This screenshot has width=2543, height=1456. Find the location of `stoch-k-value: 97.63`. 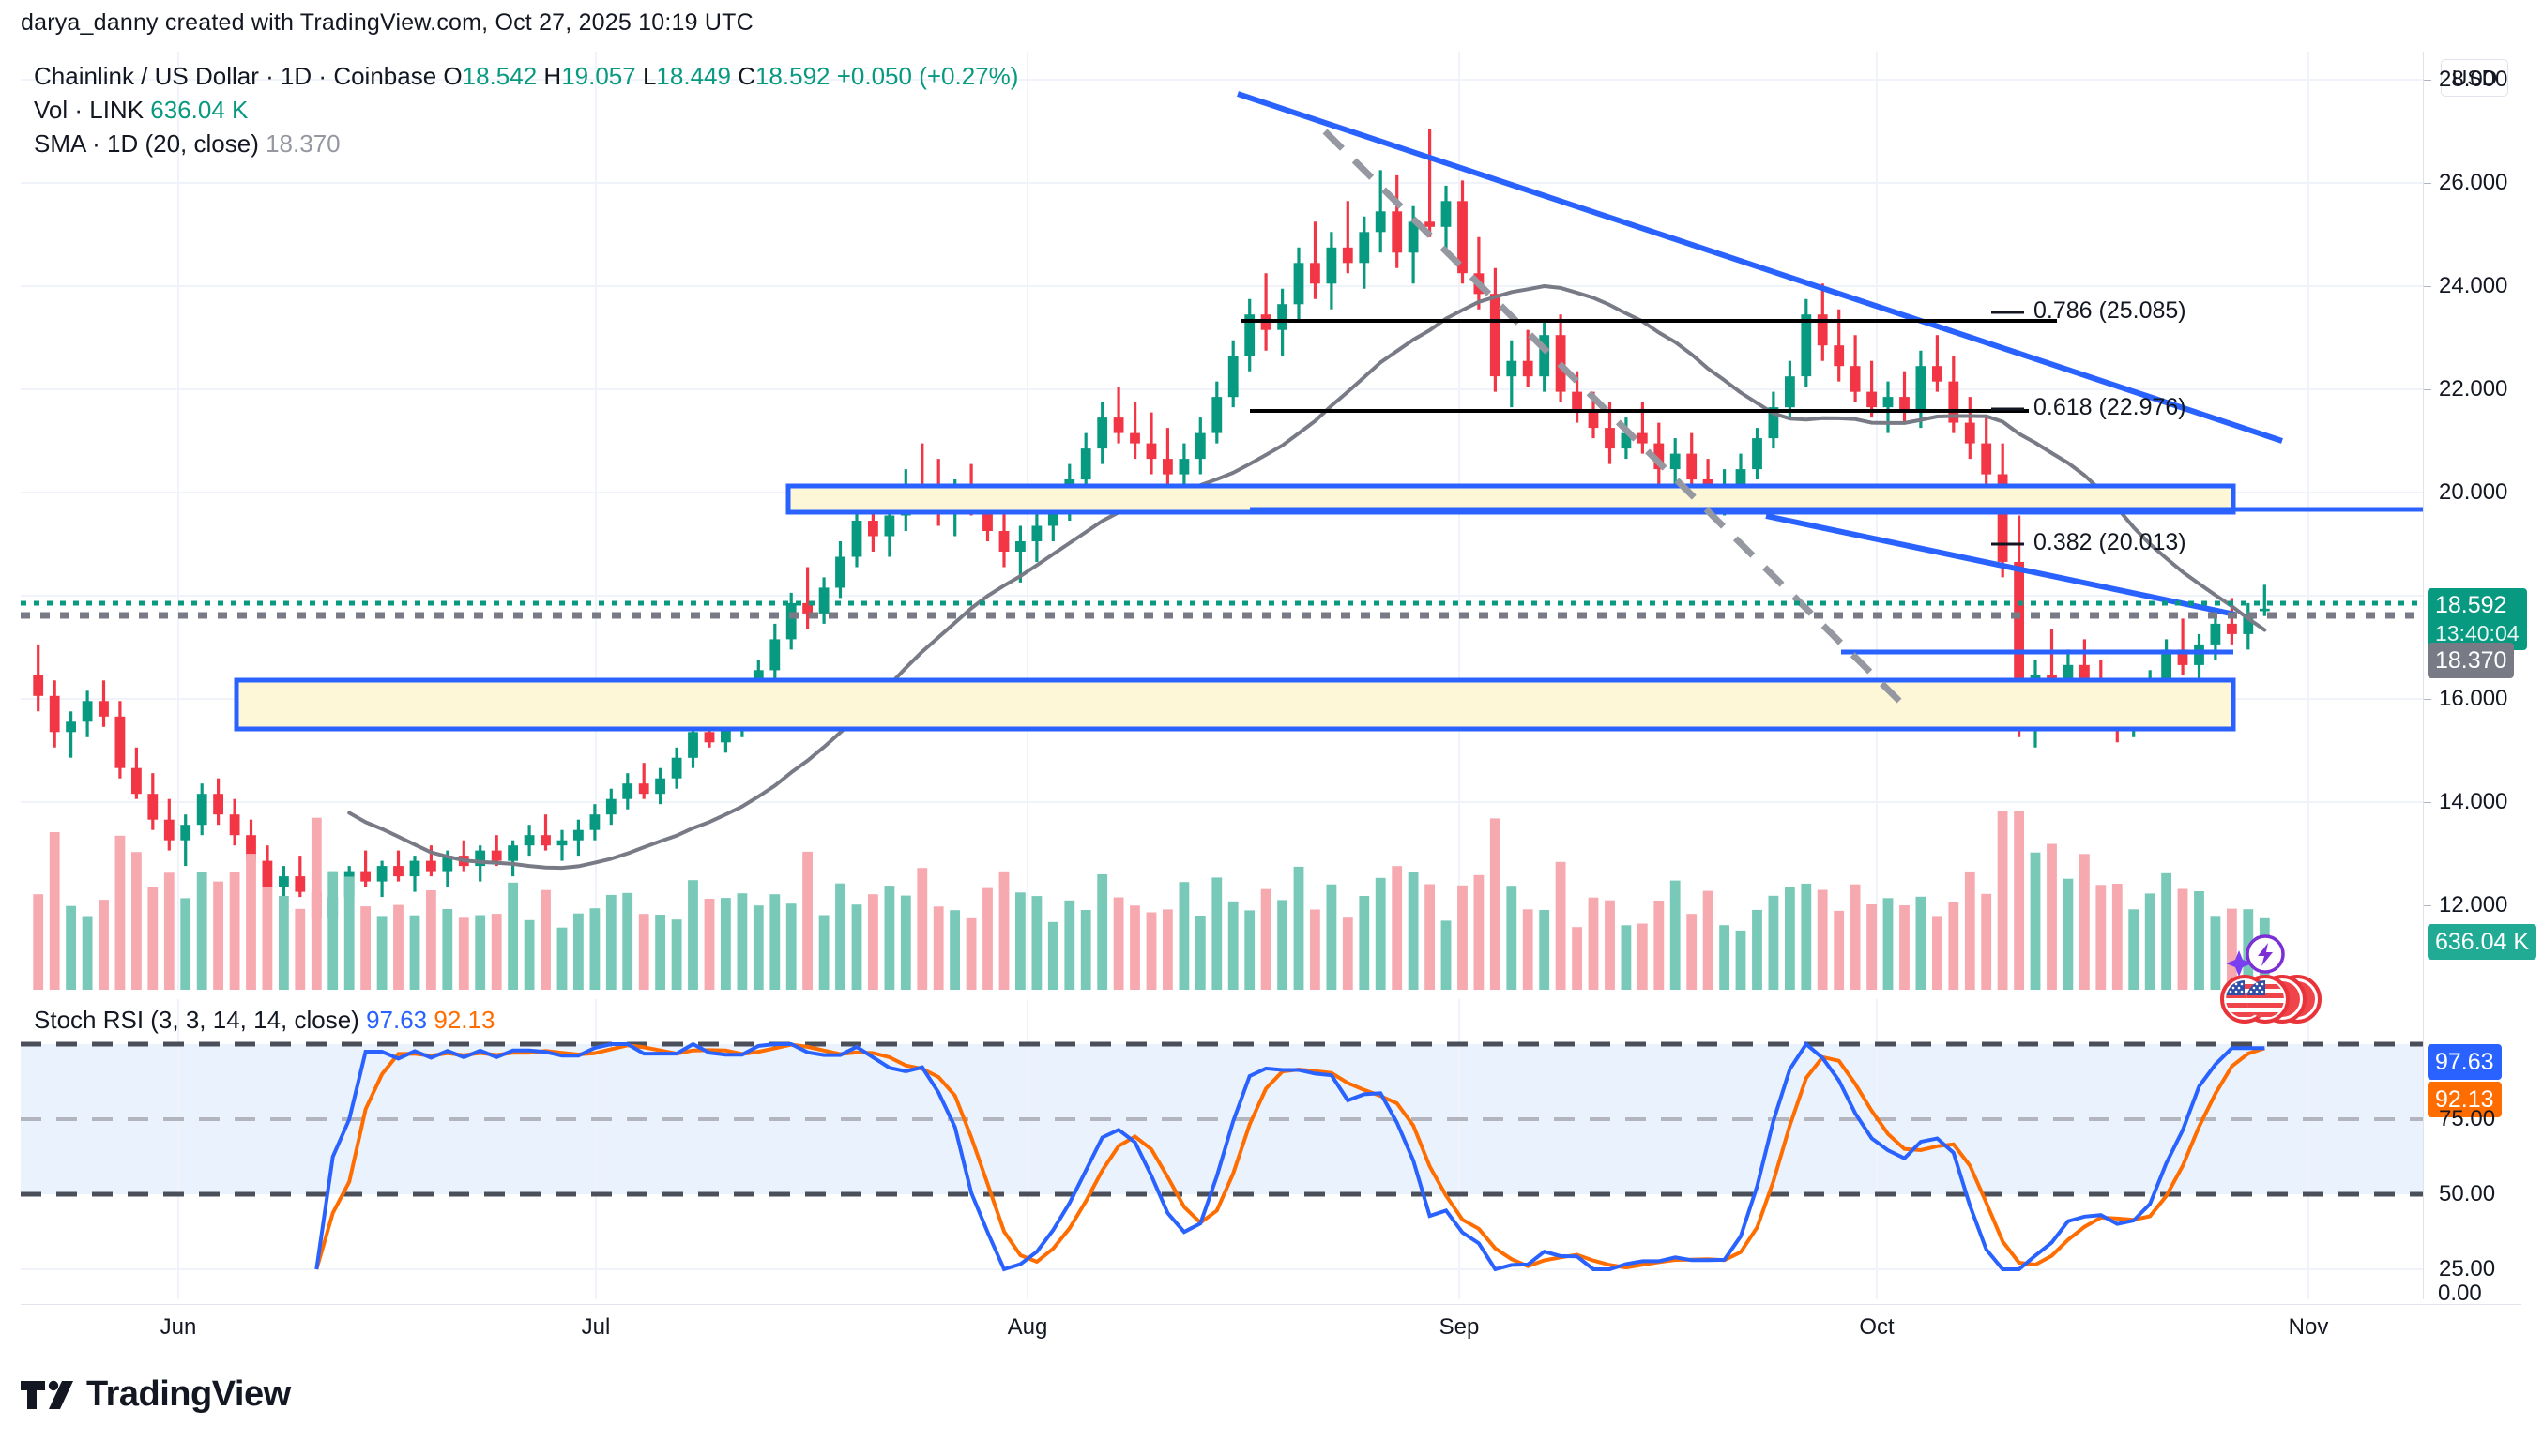

stoch-k-value: 97.63 is located at coordinates (397, 1020).